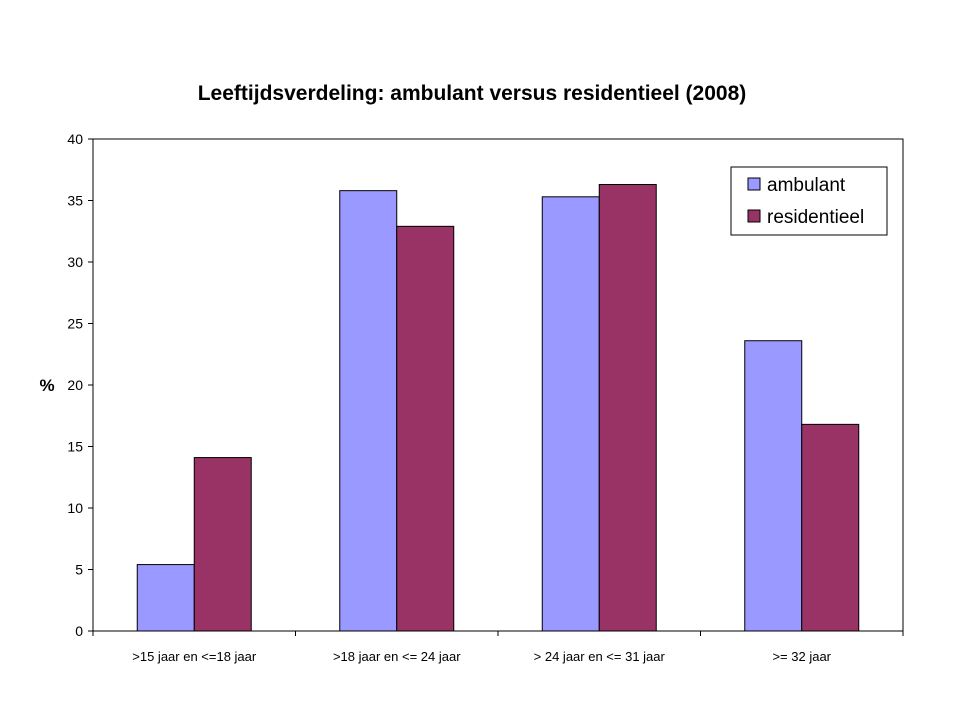 Image resolution: width=968 pixels, height=726 pixels. I want to click on y-tick-label: 30, so click(75, 262).